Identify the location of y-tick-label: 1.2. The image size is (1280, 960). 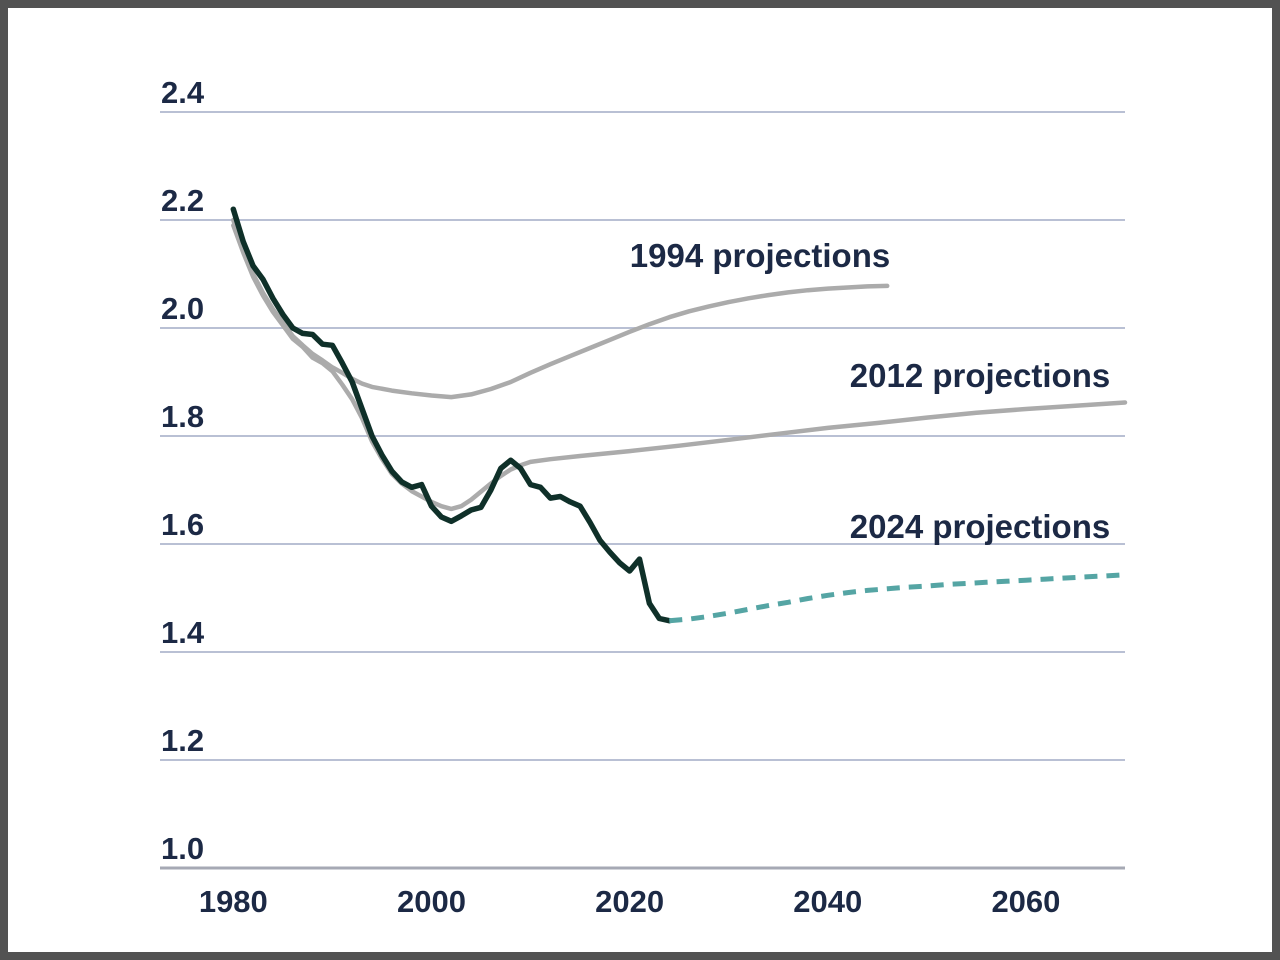
(182, 740).